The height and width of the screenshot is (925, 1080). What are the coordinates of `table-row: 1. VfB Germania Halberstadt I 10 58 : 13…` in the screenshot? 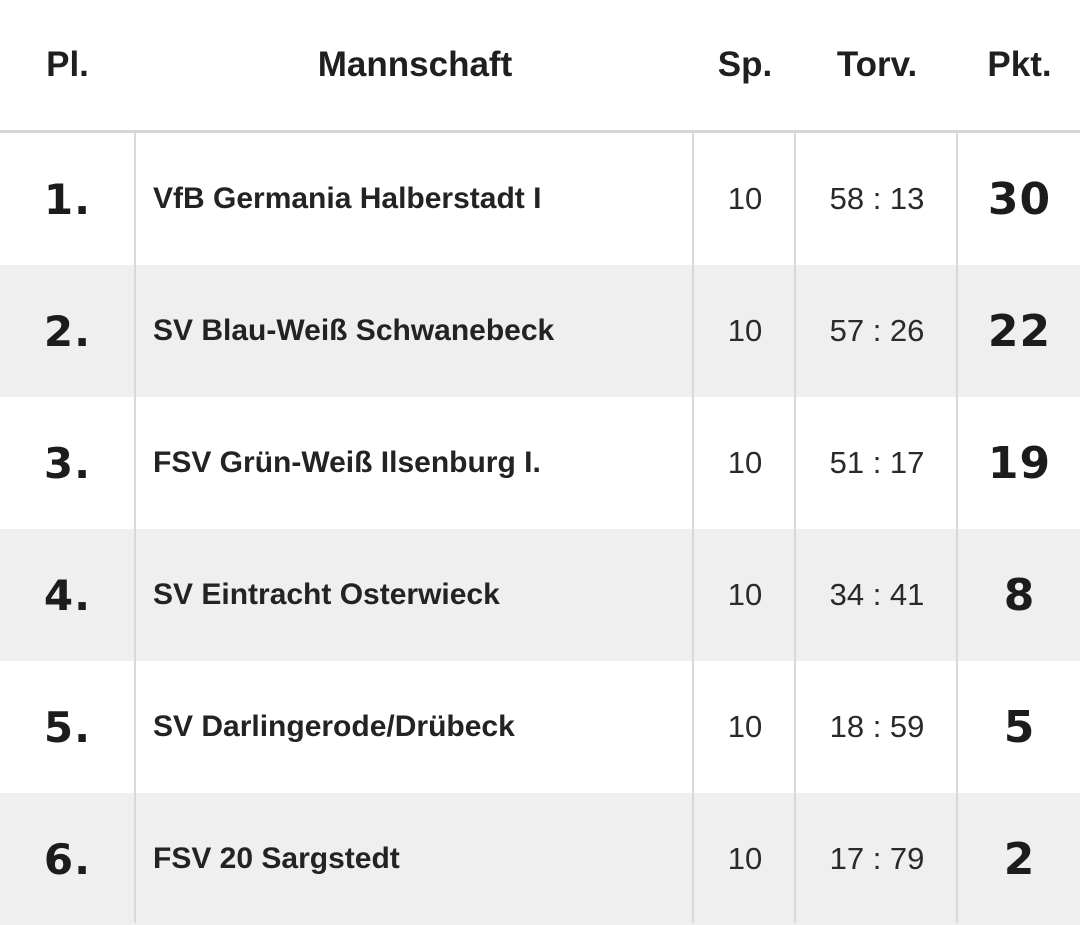 It's located at (540, 199).